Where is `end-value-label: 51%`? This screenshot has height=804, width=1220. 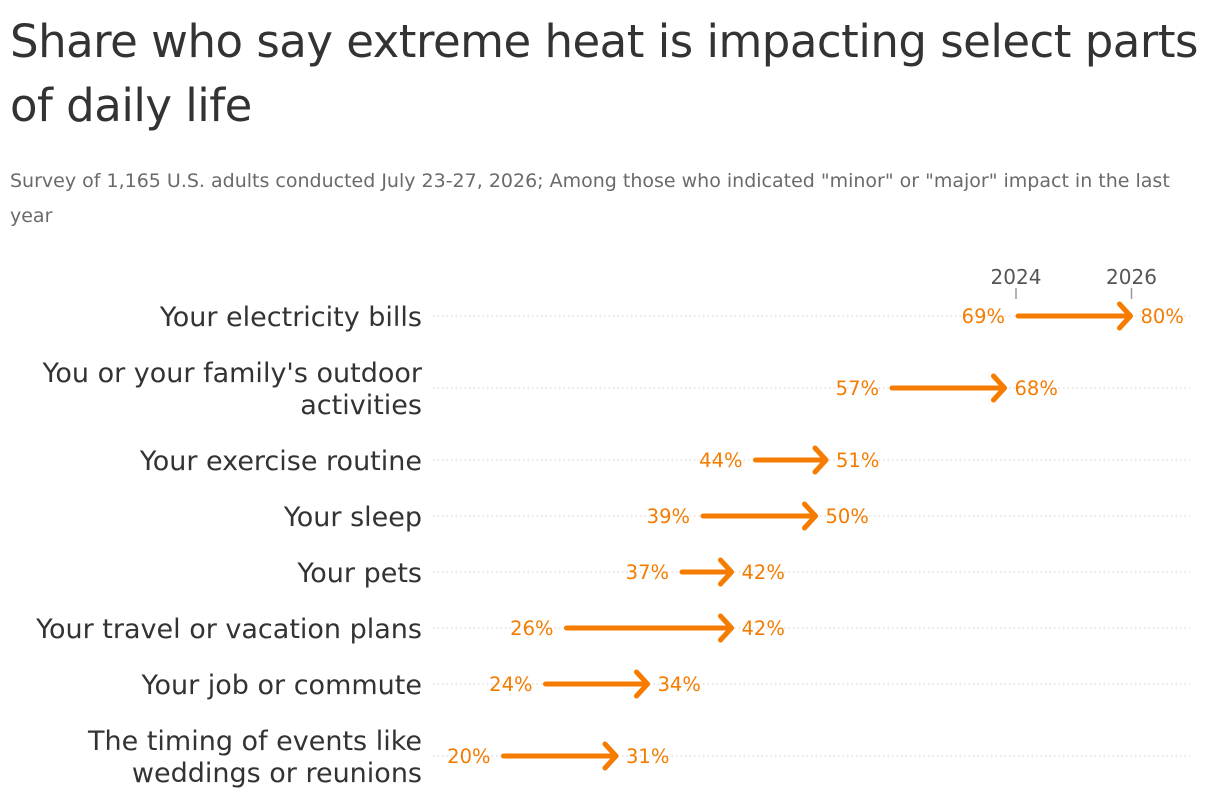
end-value-label: 51% is located at coordinates (857, 460).